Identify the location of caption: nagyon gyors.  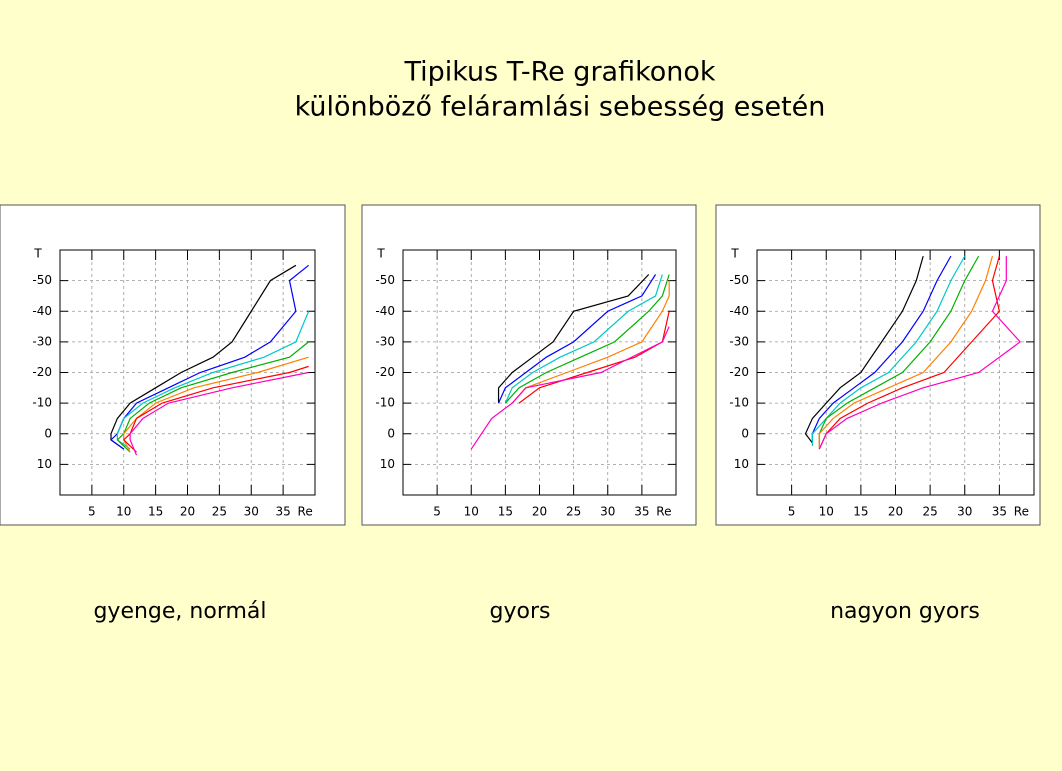
(905, 611).